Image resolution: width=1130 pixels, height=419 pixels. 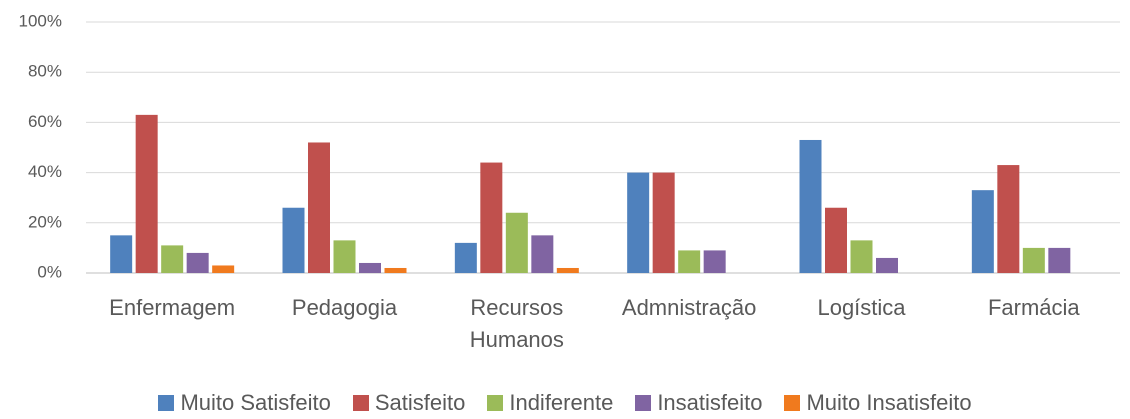 I want to click on y-tick-label: 80%, so click(x=45, y=71).